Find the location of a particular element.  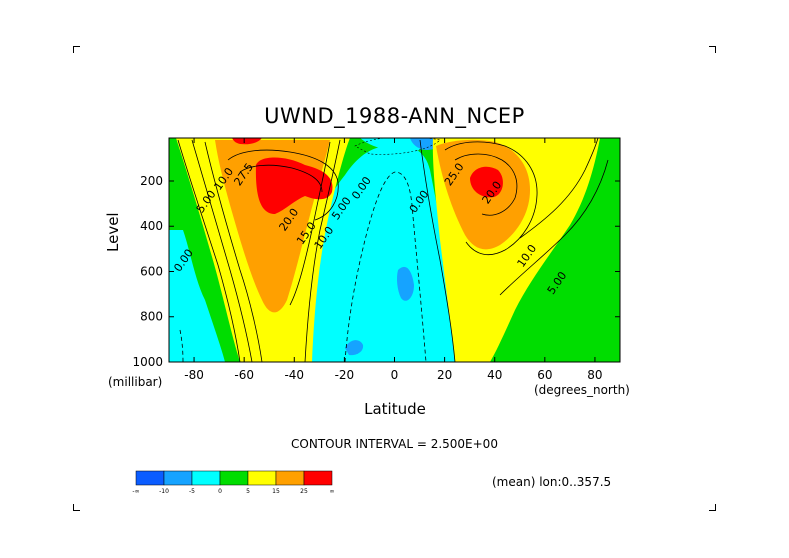

frame-corner-bottom-right is located at coordinates (712, 507).